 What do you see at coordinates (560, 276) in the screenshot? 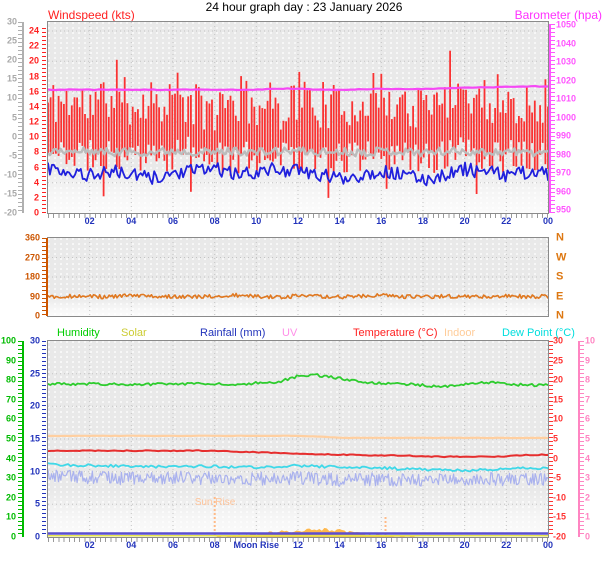
I see `compass-axis-label: S` at bounding box center [560, 276].